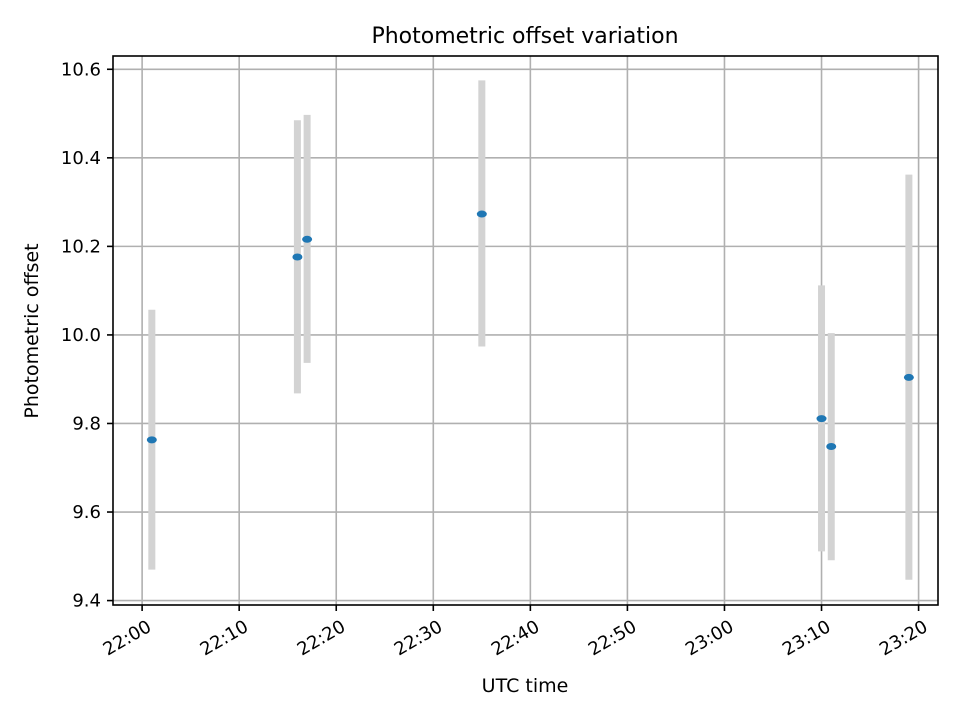  What do you see at coordinates (515, 638) in the screenshot?
I see `x-tick-label: 22:40` at bounding box center [515, 638].